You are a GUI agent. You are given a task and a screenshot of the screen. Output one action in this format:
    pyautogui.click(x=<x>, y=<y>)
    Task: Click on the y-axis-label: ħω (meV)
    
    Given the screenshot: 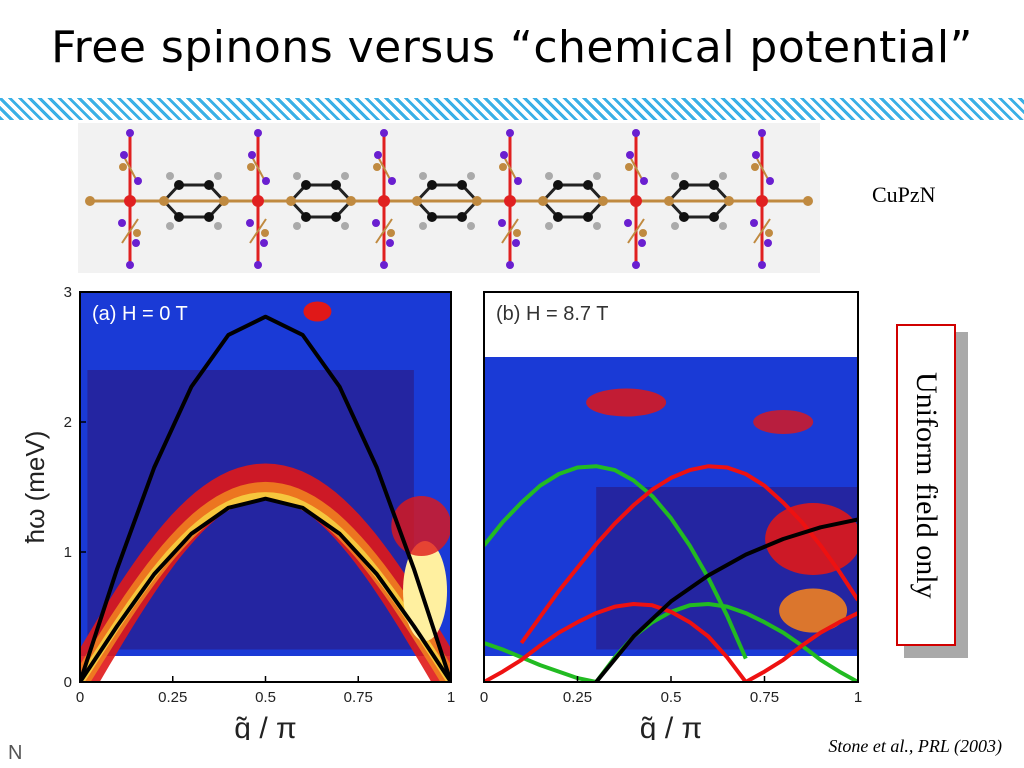 What is the action you would take?
    pyautogui.click(x=35, y=487)
    